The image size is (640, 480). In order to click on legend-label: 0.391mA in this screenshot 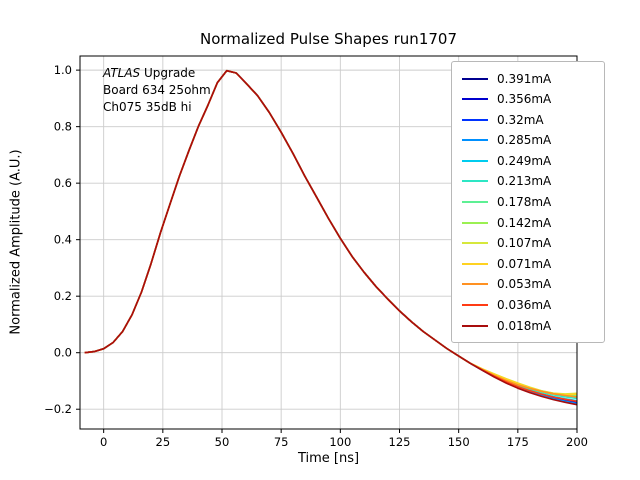, I will do `click(524, 78)`.